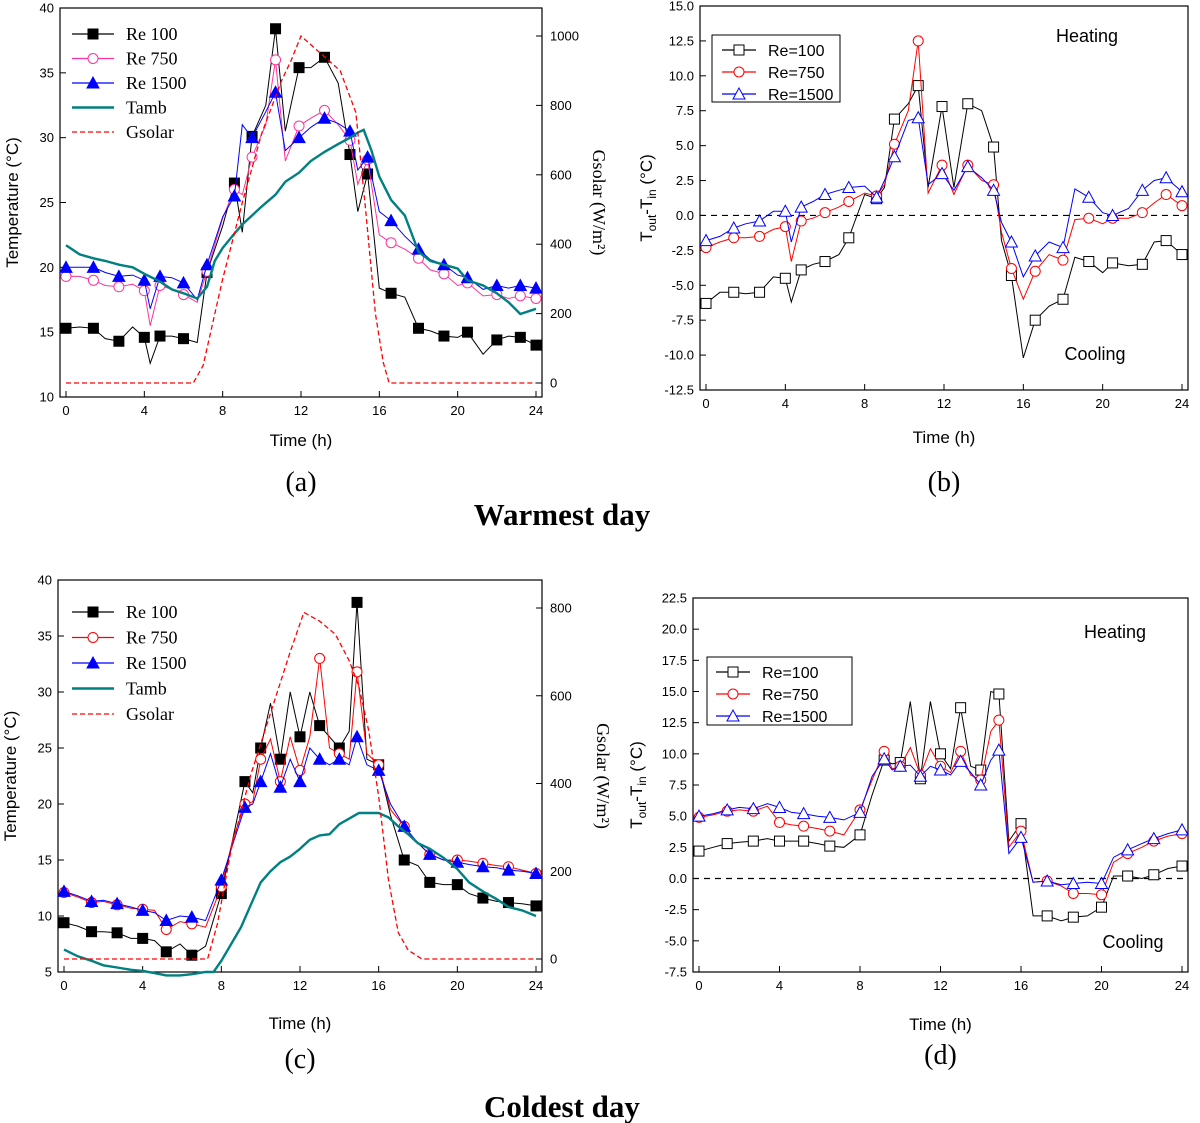  Describe the element at coordinates (683, 320) in the screenshot. I see `y-tick-label: -7.5` at that location.